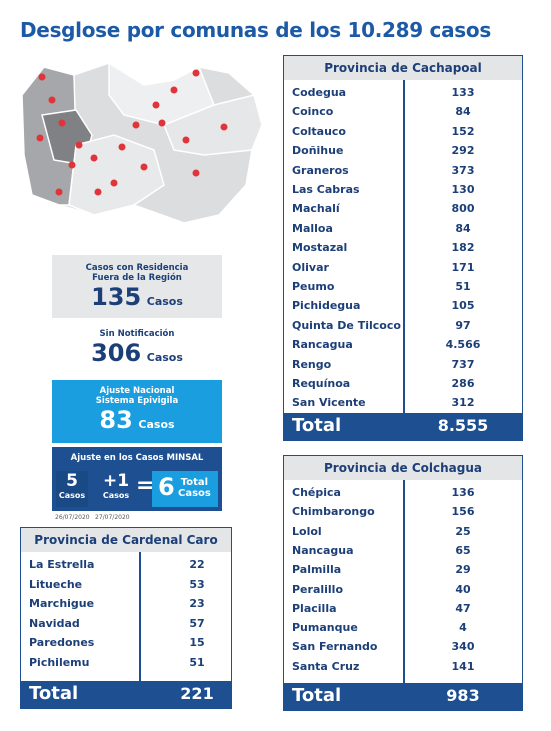 Image resolution: width=551 pixels, height=731 pixels. What do you see at coordinates (463, 345) in the screenshot?
I see `case-count: 4.566` at bounding box center [463, 345].